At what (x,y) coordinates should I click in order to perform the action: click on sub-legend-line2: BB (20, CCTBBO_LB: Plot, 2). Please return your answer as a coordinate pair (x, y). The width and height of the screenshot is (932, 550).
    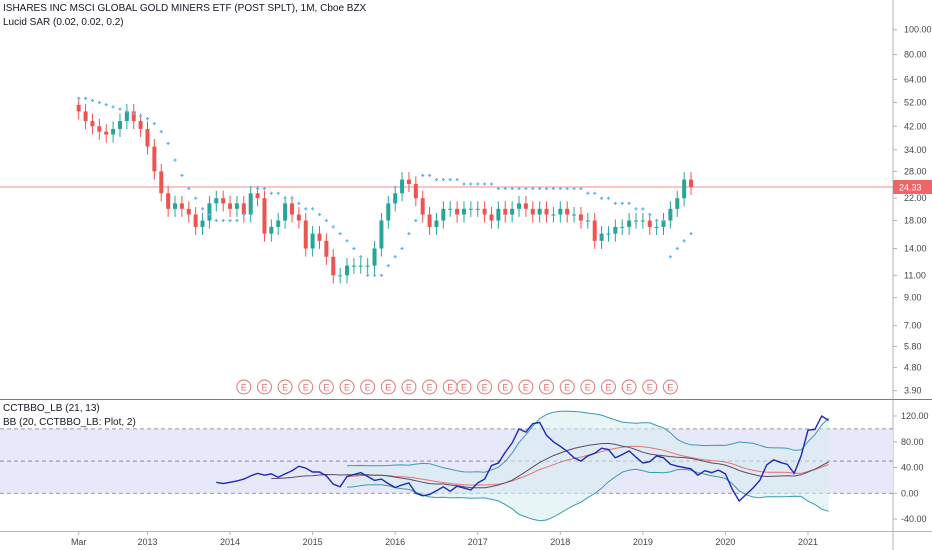
    Looking at the image, I should click on (69, 422).